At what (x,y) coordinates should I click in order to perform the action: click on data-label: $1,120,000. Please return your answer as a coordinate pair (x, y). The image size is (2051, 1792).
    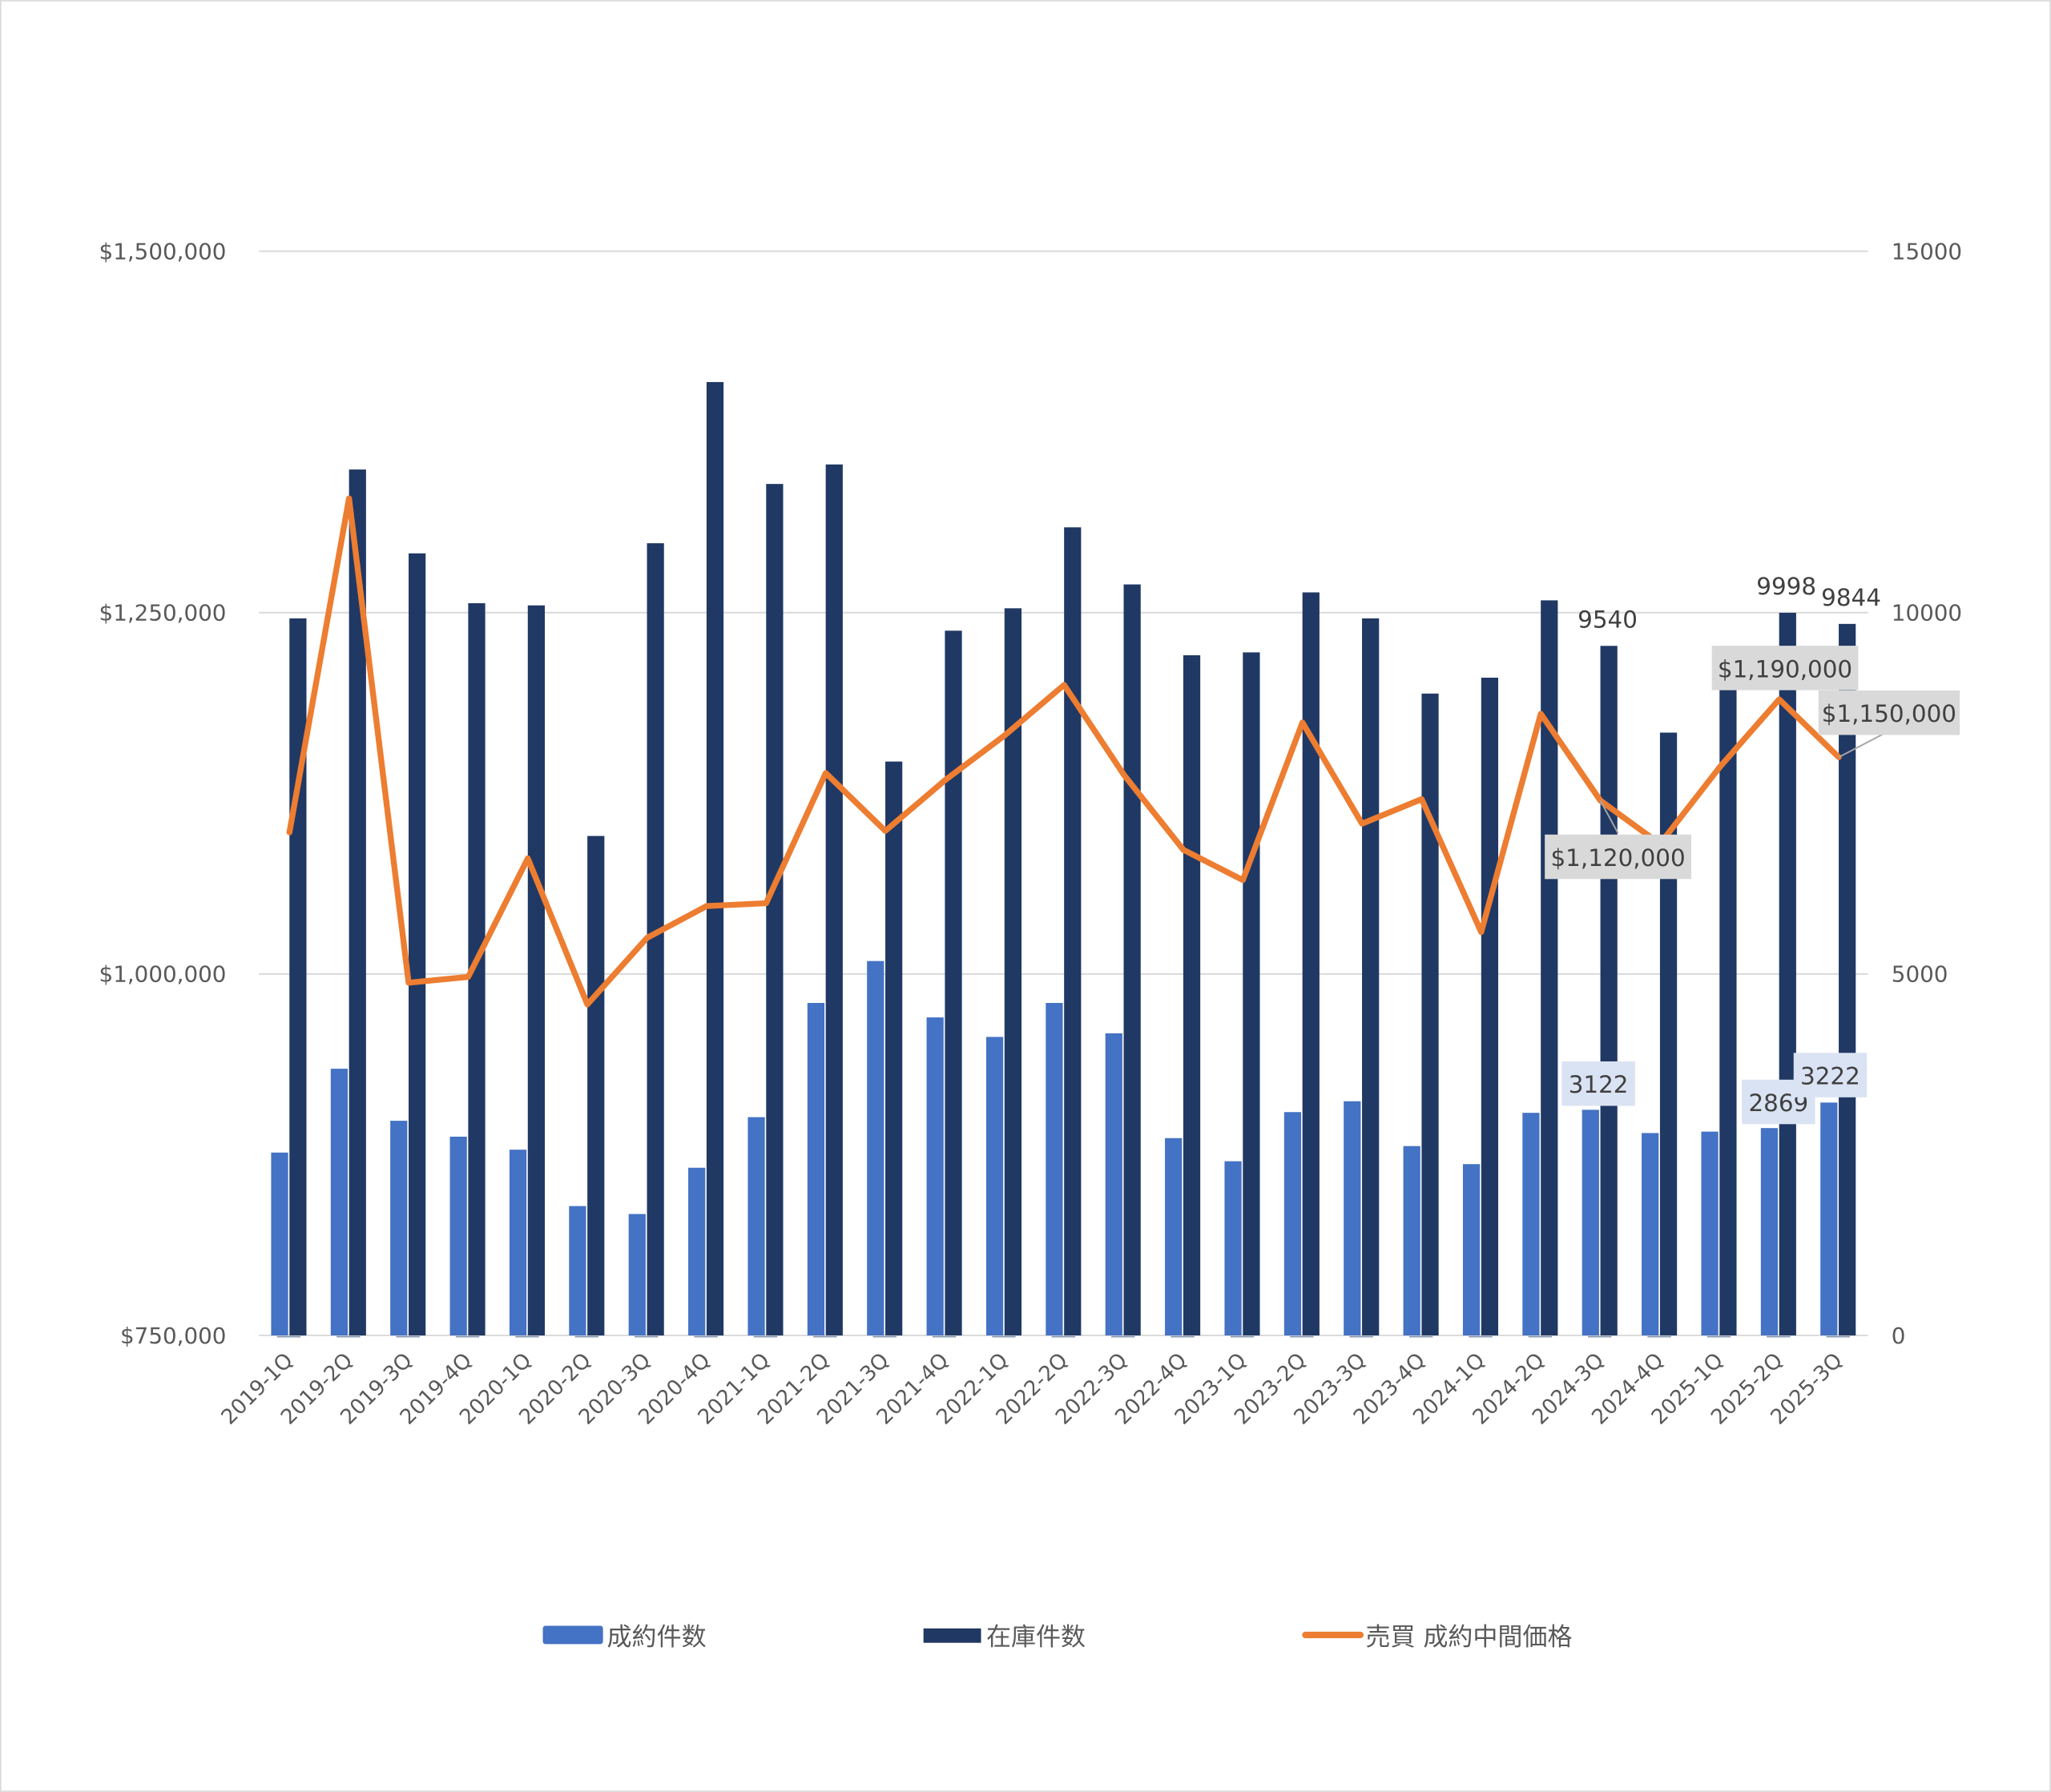
    Looking at the image, I should click on (1617, 858).